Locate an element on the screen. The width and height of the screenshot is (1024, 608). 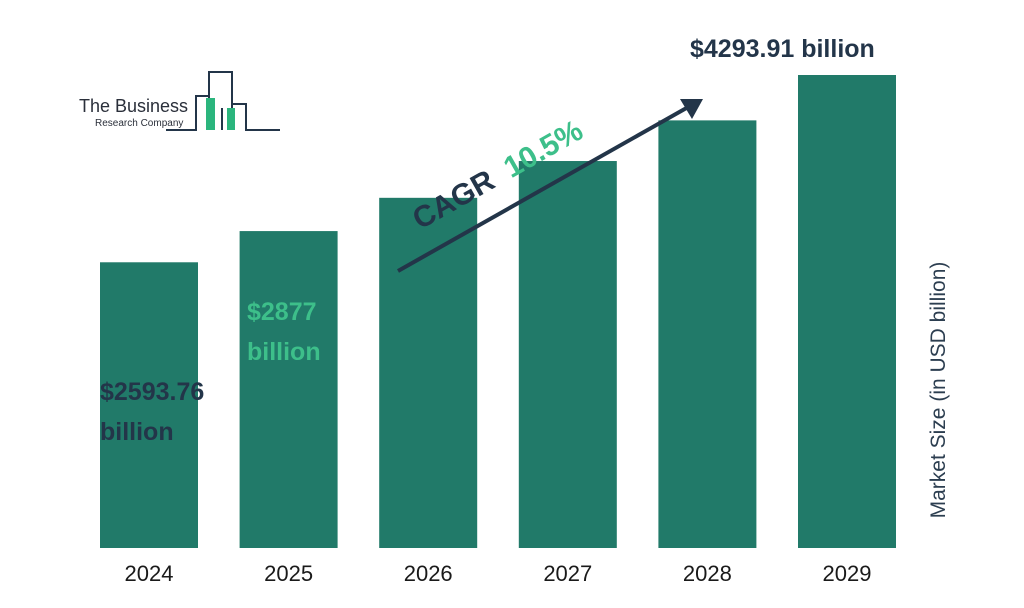
data-label-2024-unit: billion is located at coordinates (137, 432).